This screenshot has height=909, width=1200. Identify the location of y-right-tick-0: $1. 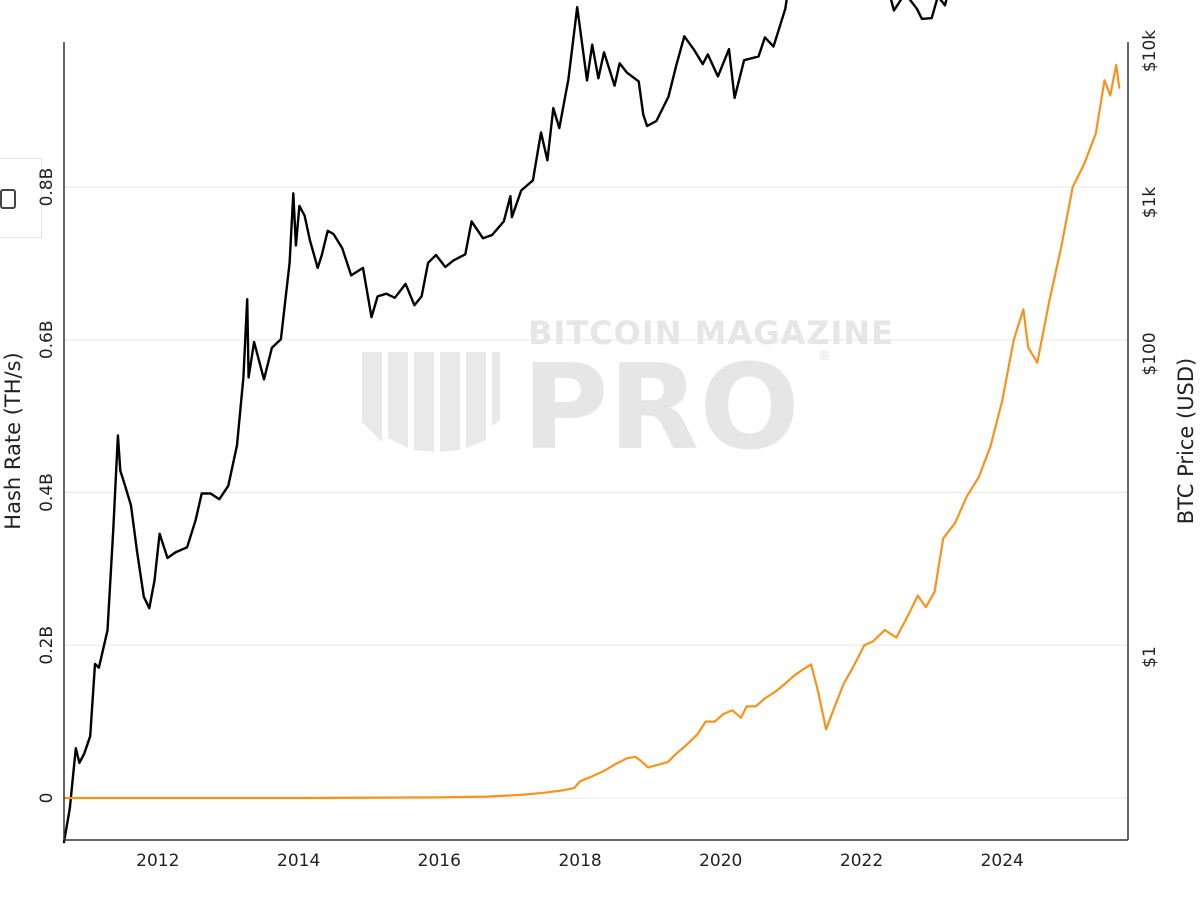
(1150, 657).